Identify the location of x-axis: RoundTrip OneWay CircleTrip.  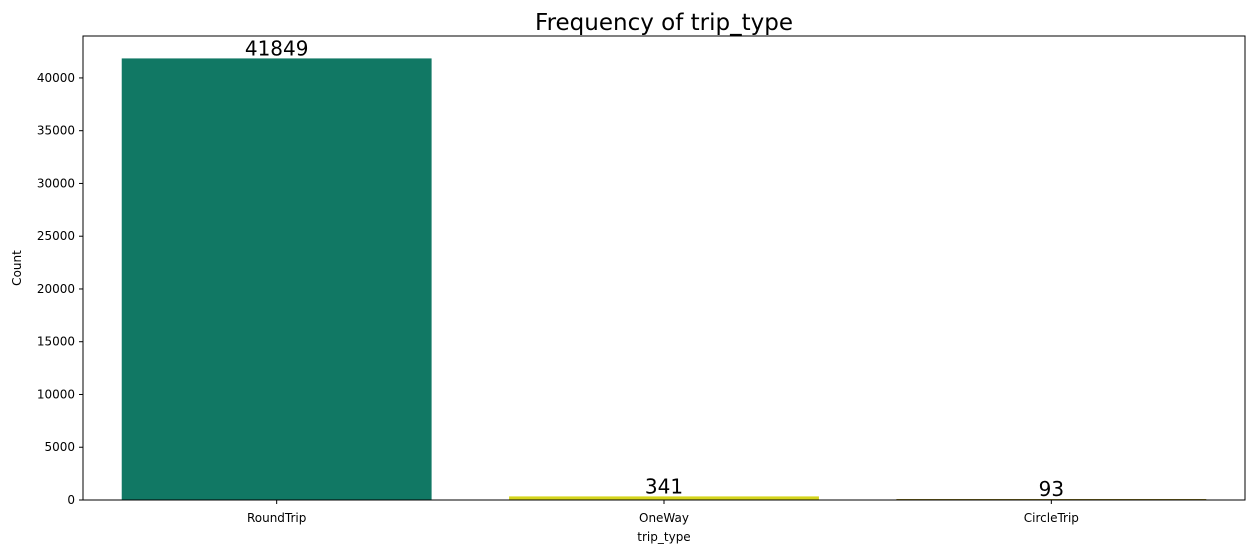
(663, 512).